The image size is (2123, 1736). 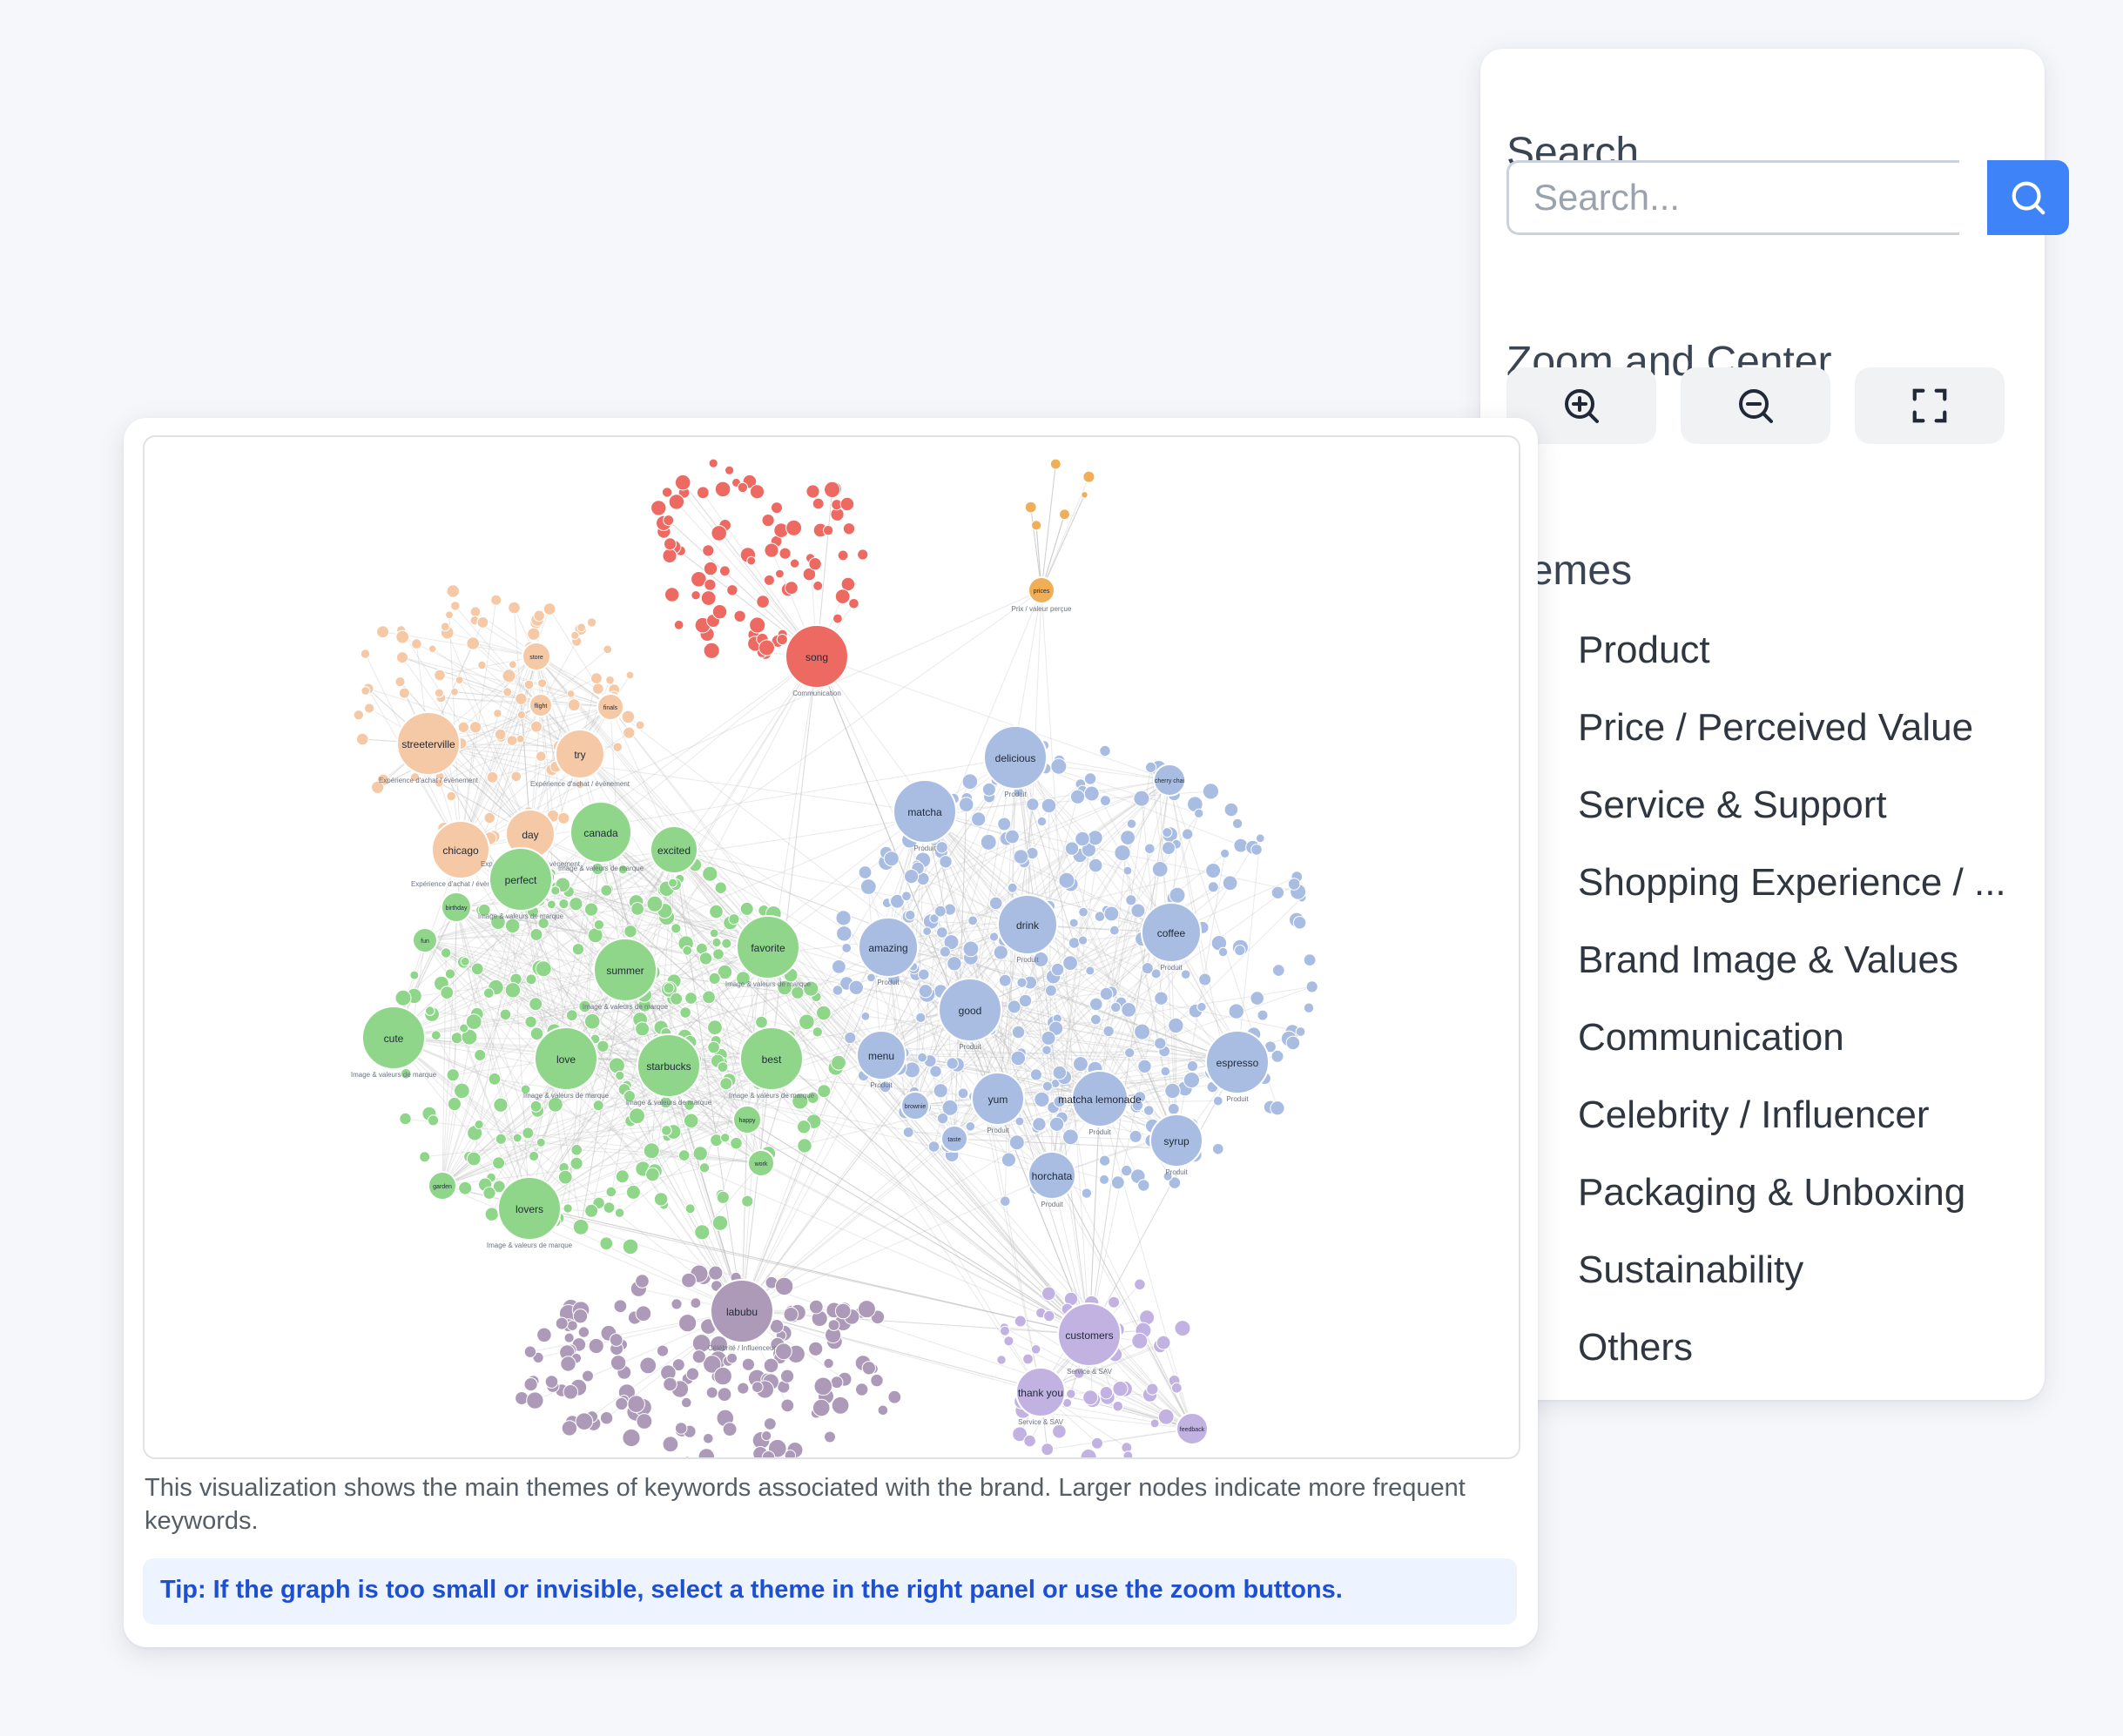 What do you see at coordinates (925, 815) in the screenshot?
I see `keyword-node-matcha: matcha Produit` at bounding box center [925, 815].